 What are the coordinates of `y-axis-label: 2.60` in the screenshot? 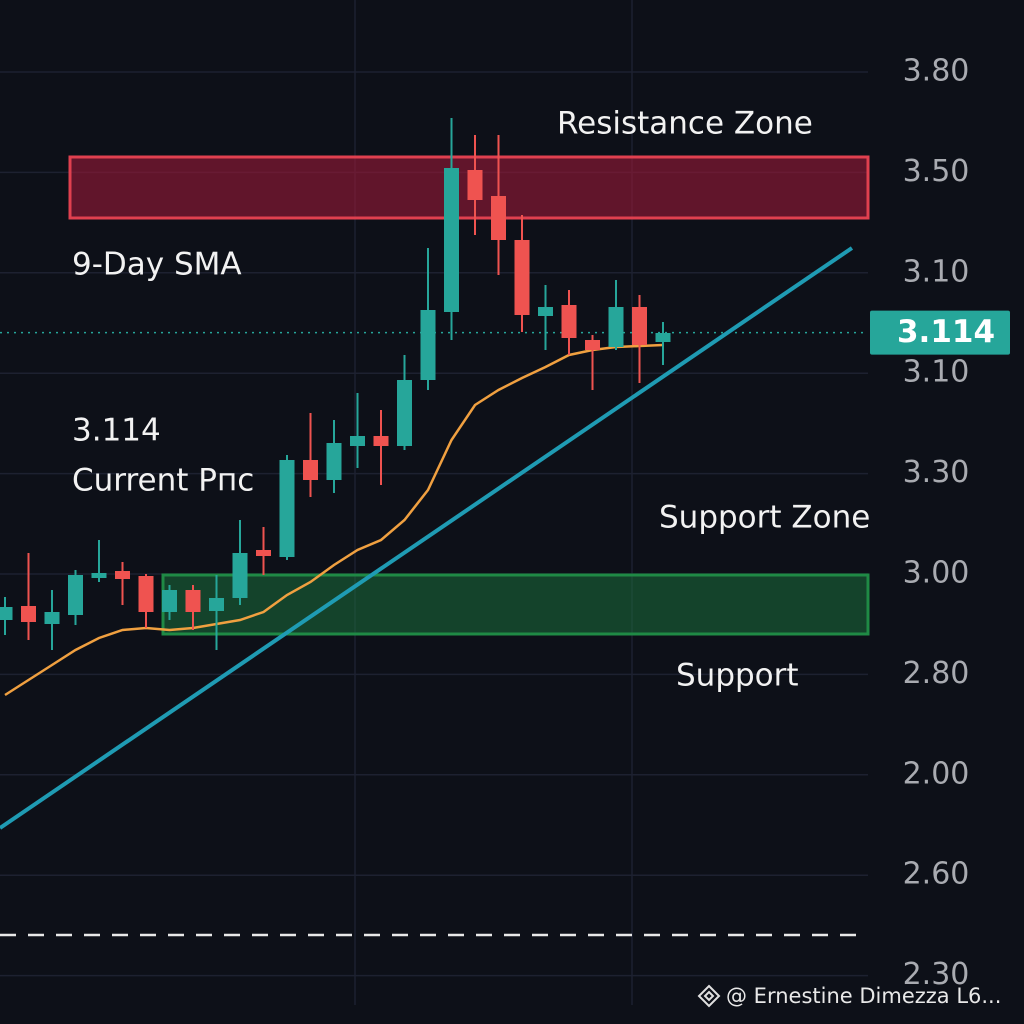 It's located at (936, 874).